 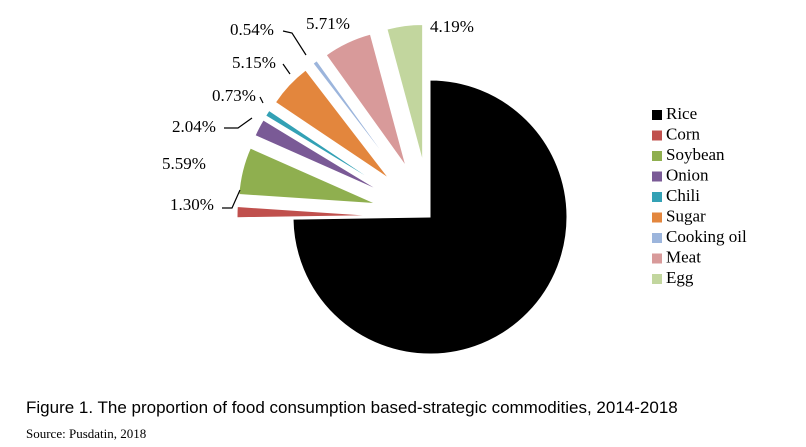 What do you see at coordinates (657, 135) in the screenshot?
I see `legend-swatch-corn` at bounding box center [657, 135].